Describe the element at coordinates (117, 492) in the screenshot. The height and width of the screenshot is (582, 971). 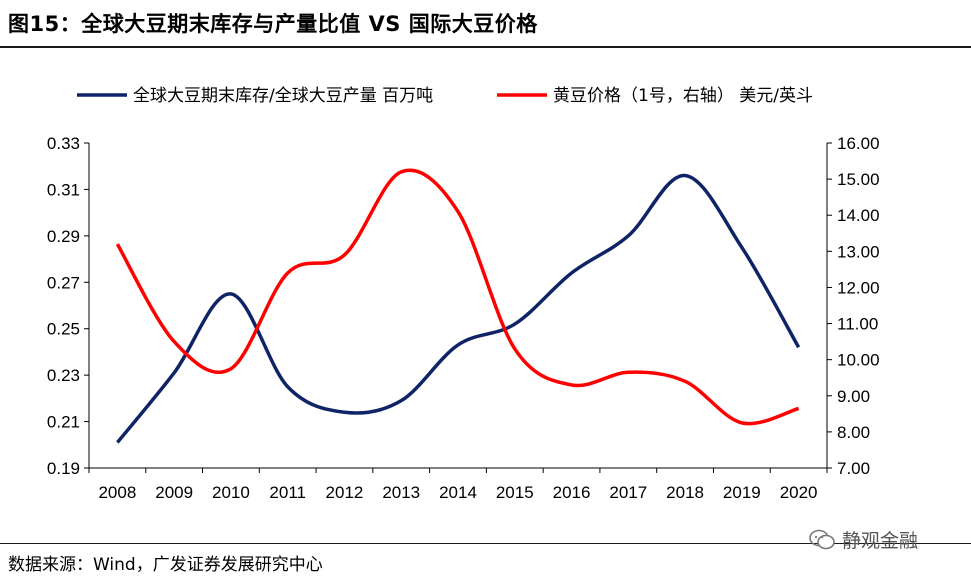
I see `x-tick-label: 2008` at that location.